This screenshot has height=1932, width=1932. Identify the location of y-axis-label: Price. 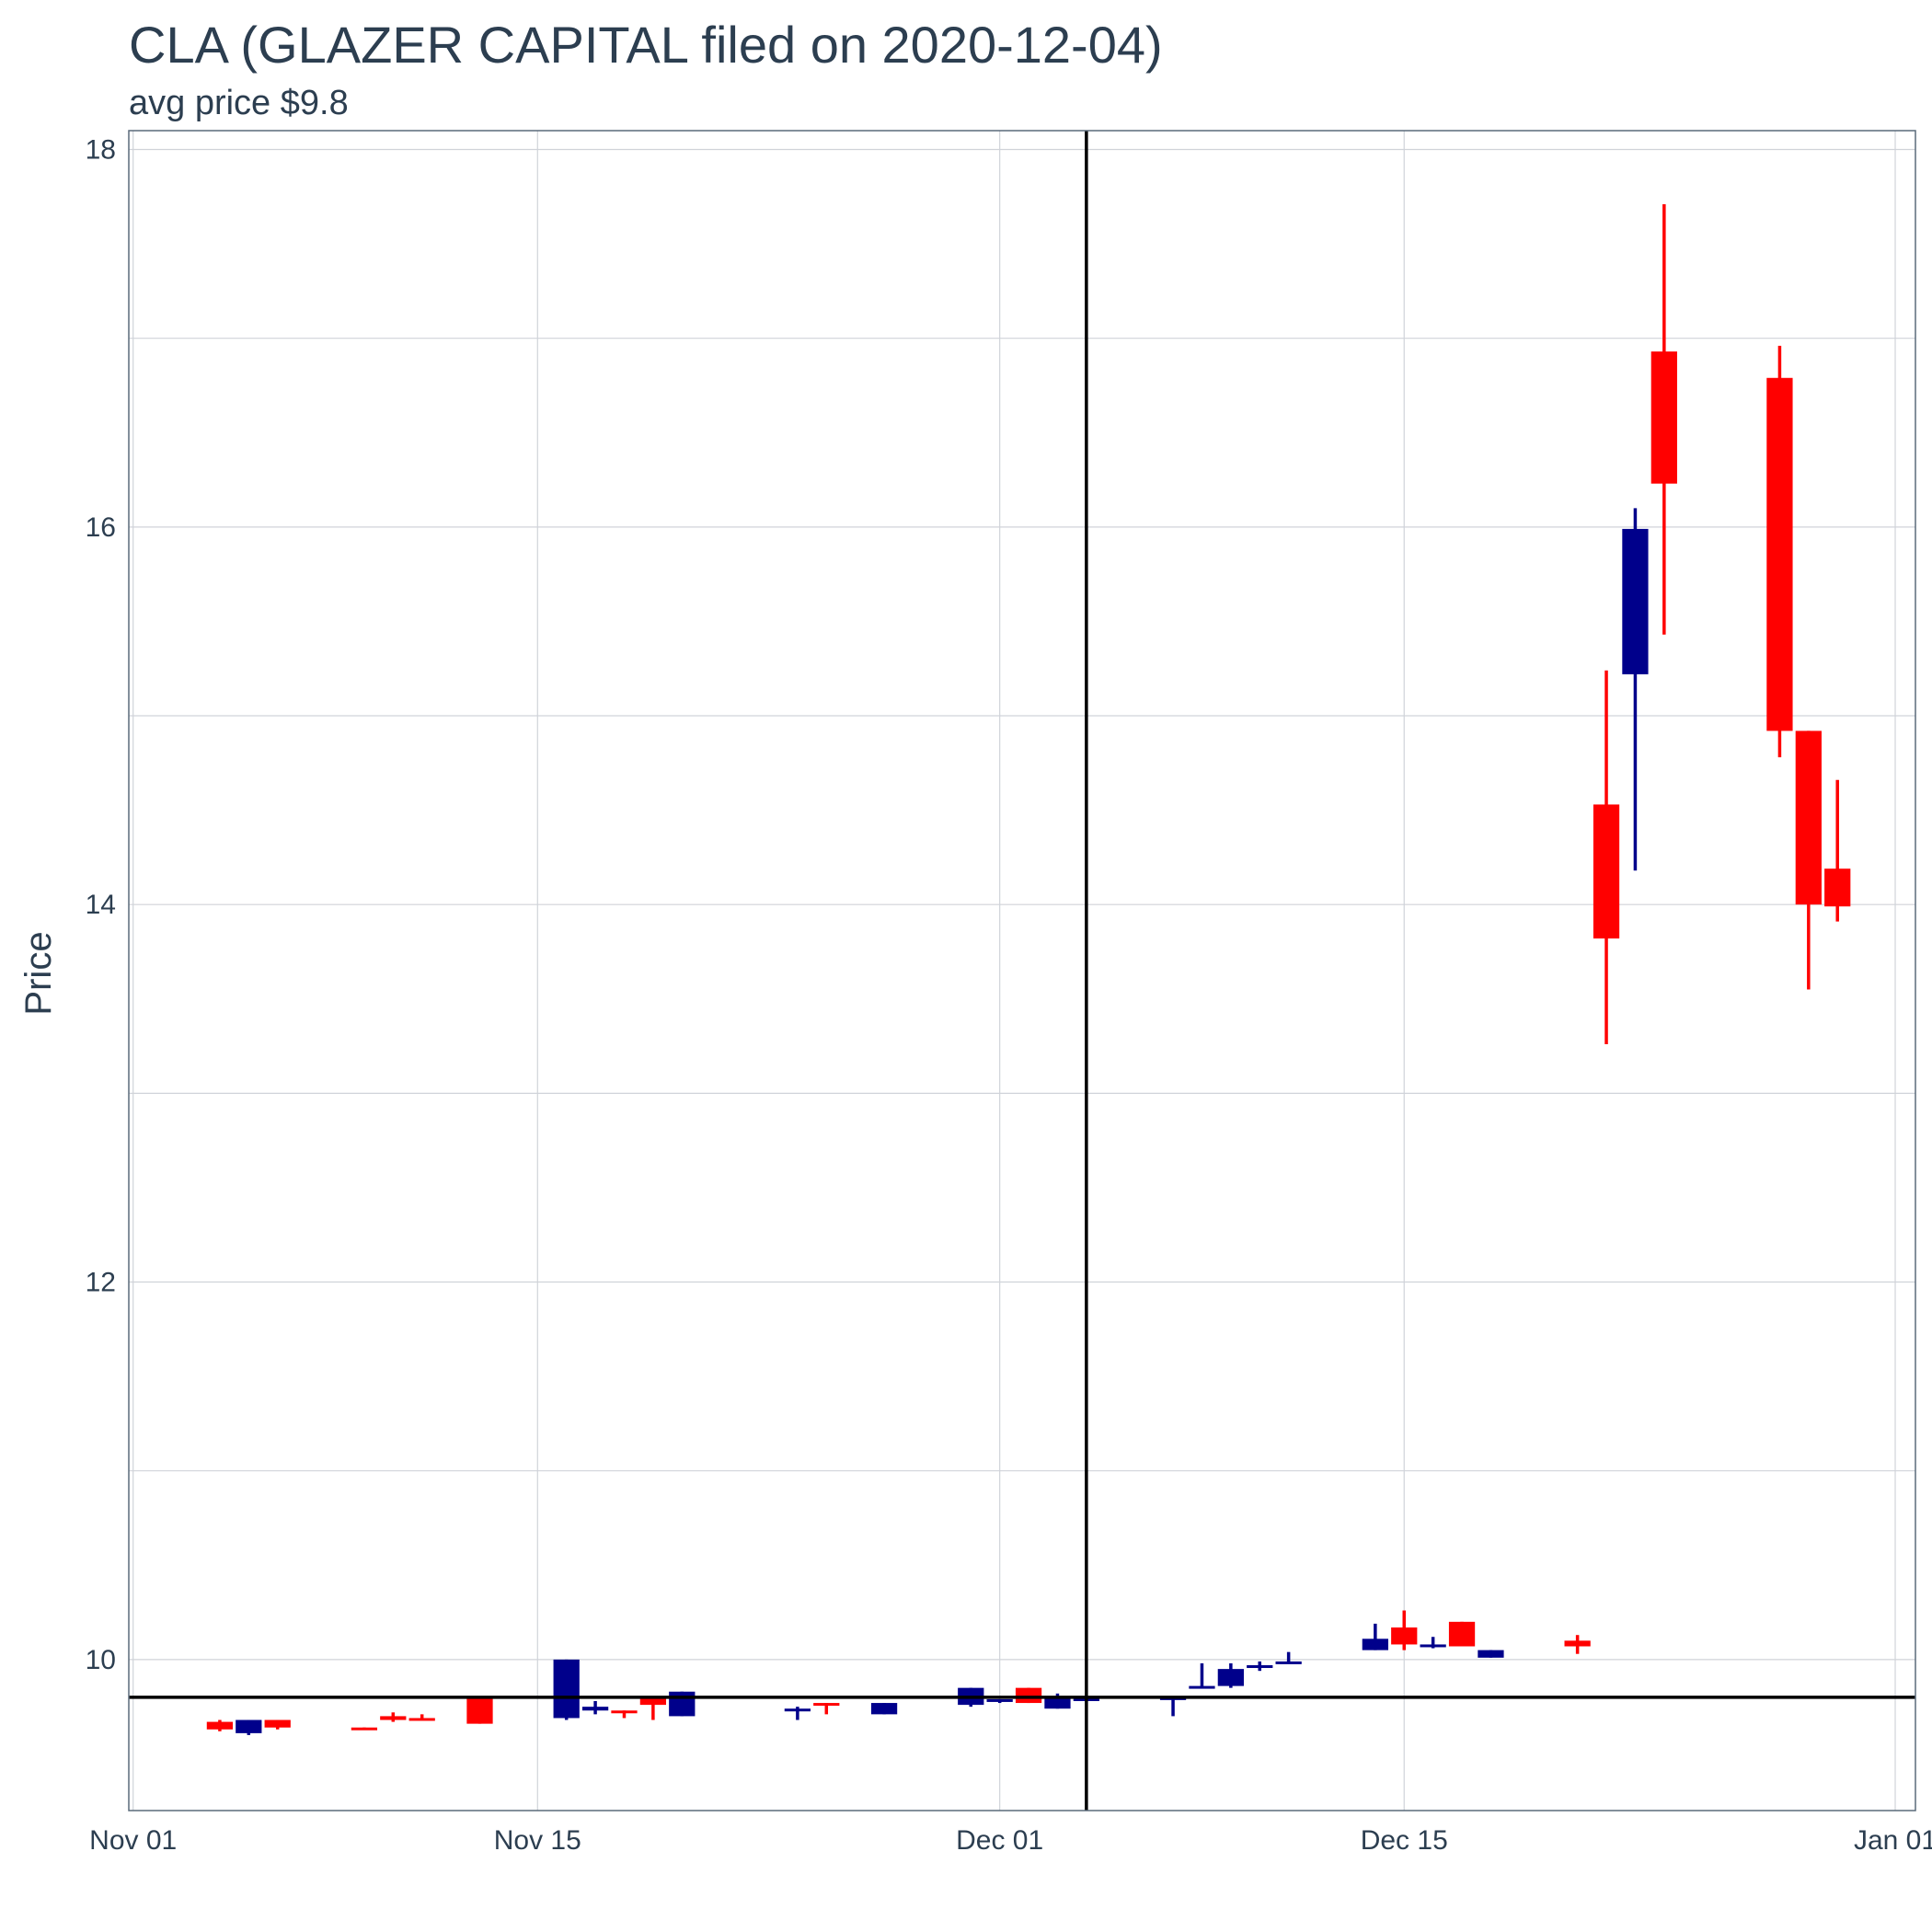
(38, 973).